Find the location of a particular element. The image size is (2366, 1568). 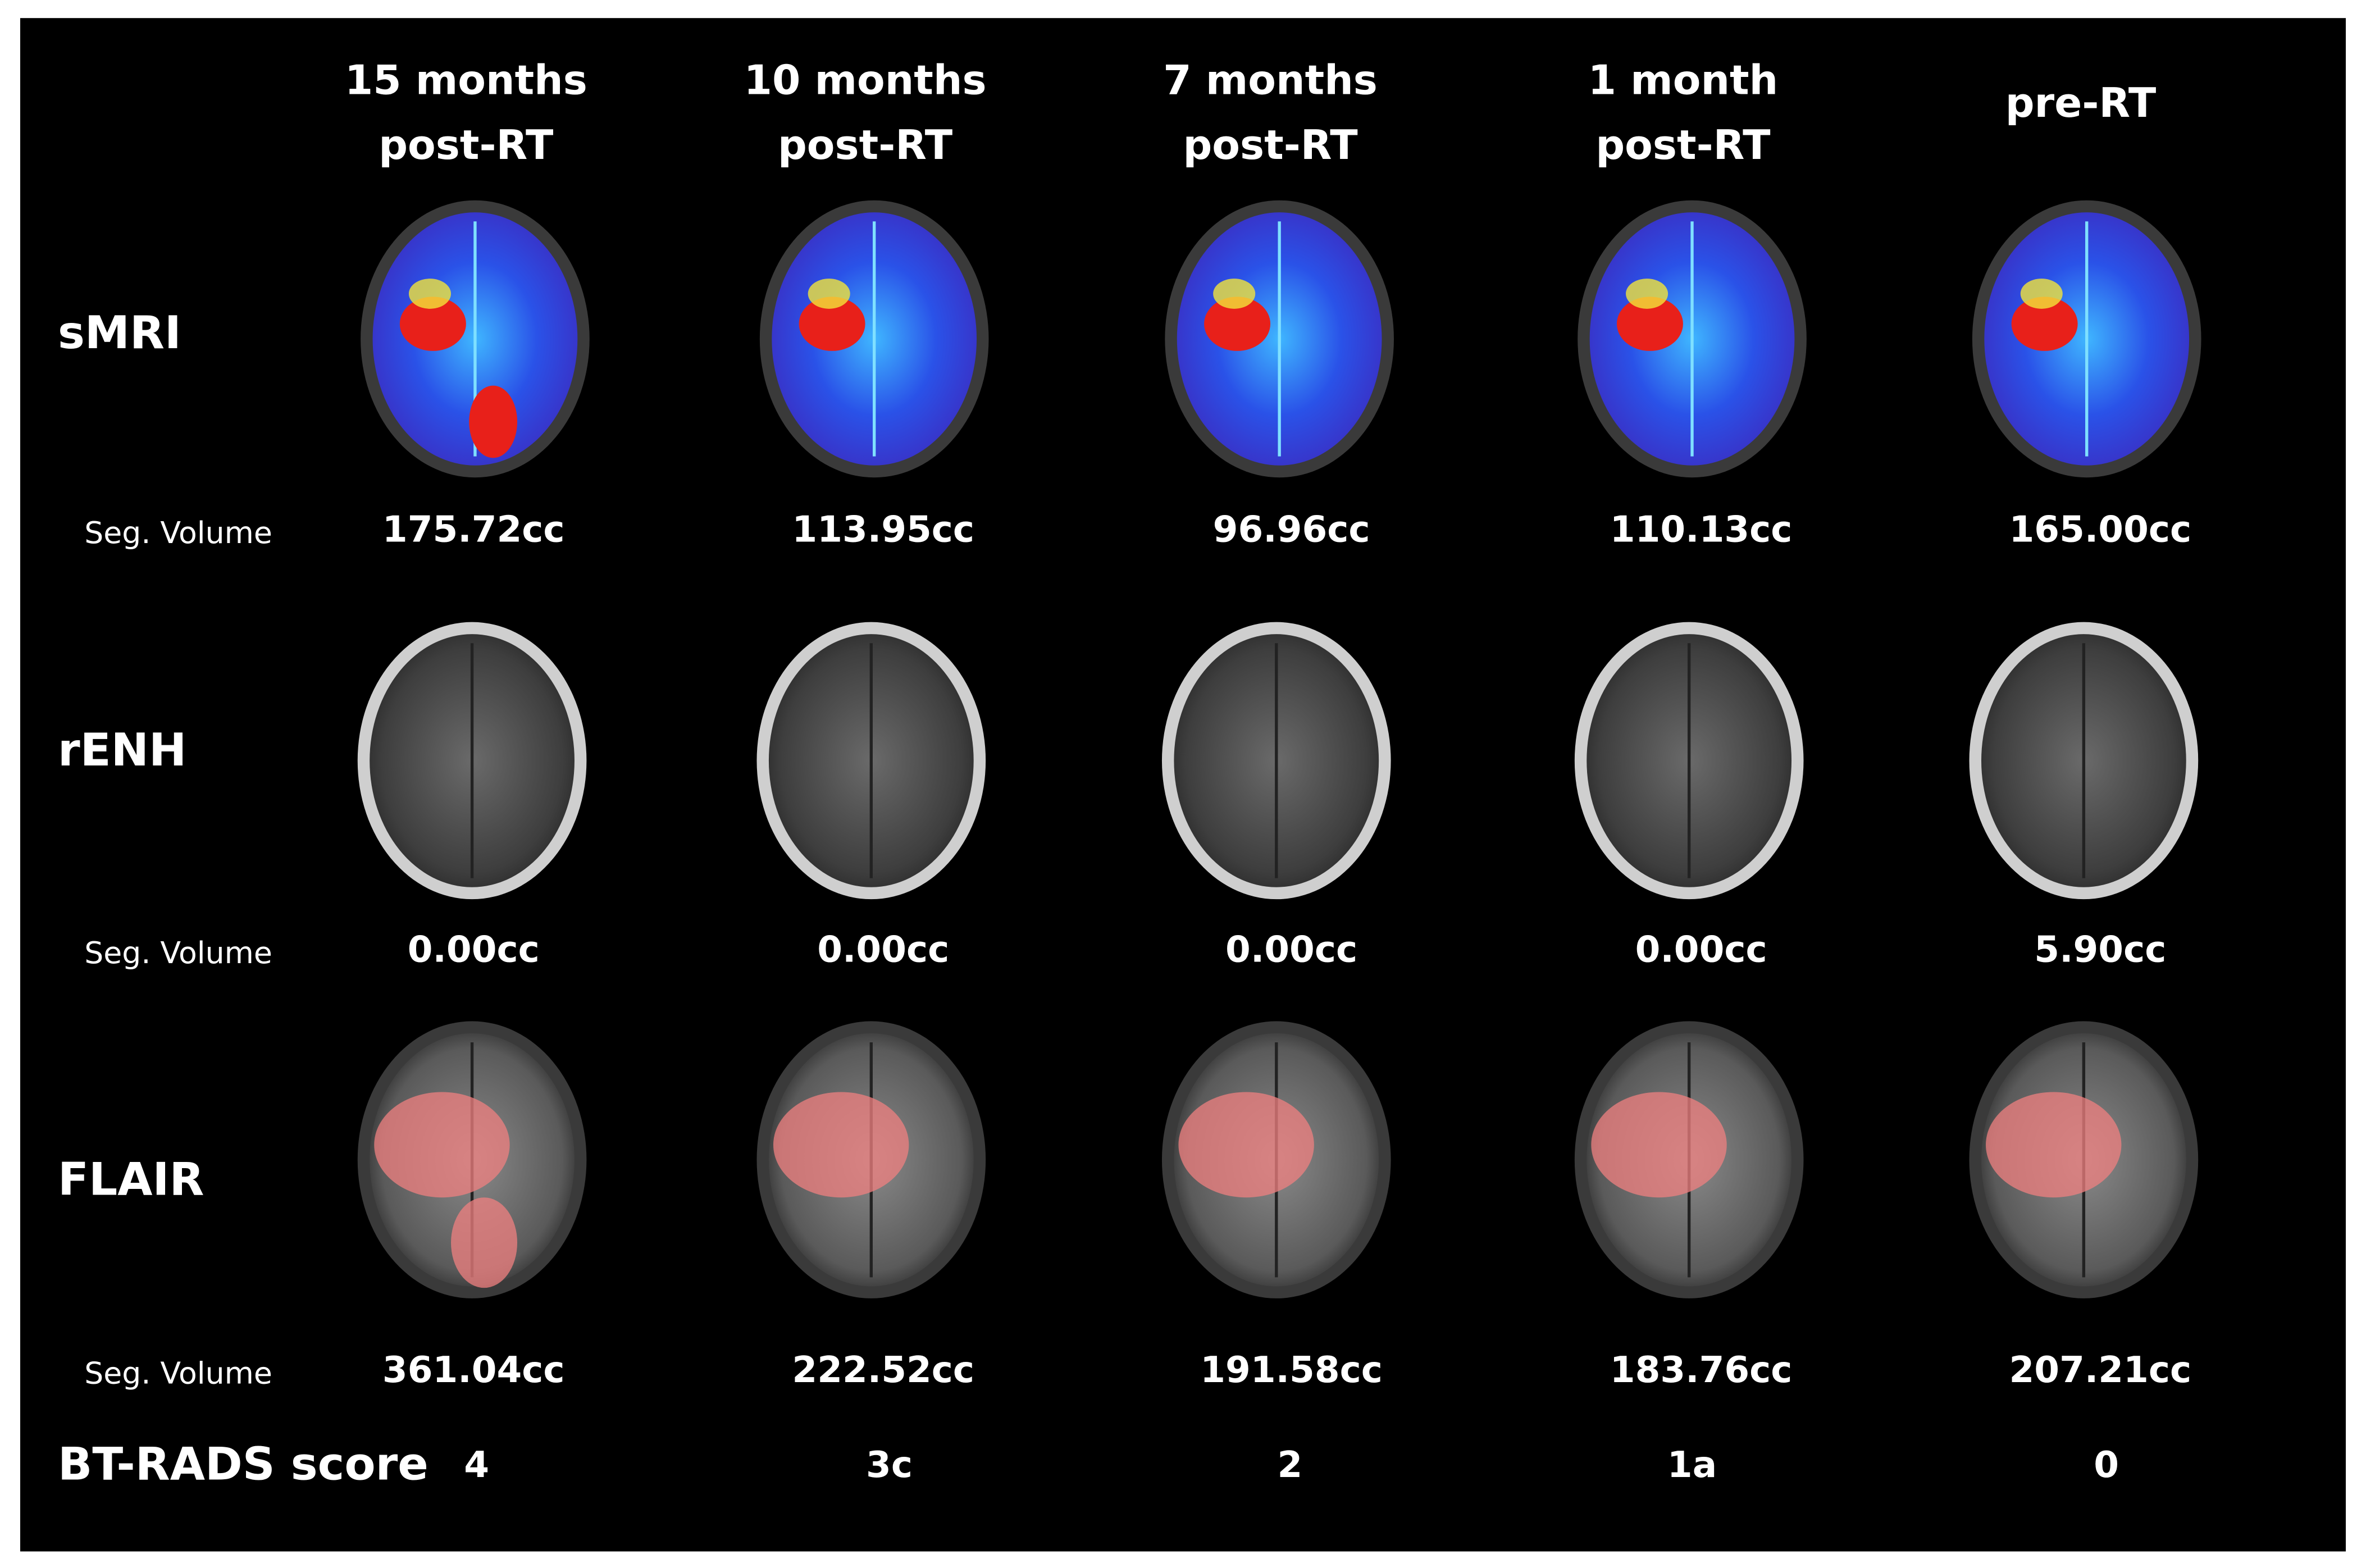

seg-volume: 183.76cc is located at coordinates (1701, 1370).